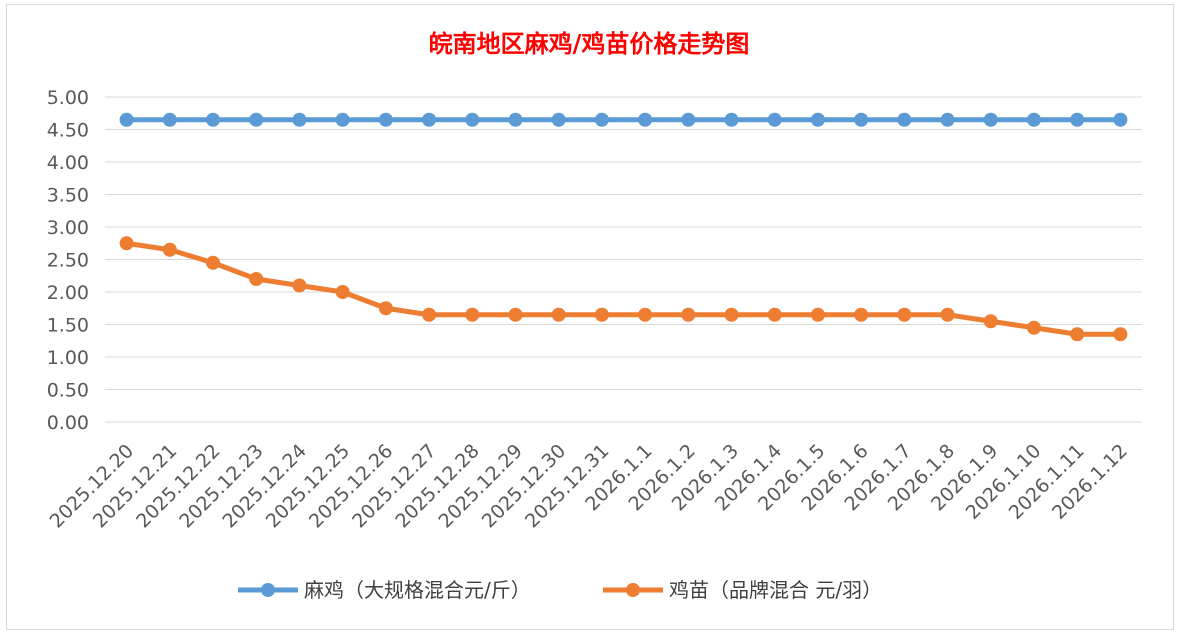  Describe the element at coordinates (68, 391) in the screenshot. I see `y-tick-label: 0.50` at that location.